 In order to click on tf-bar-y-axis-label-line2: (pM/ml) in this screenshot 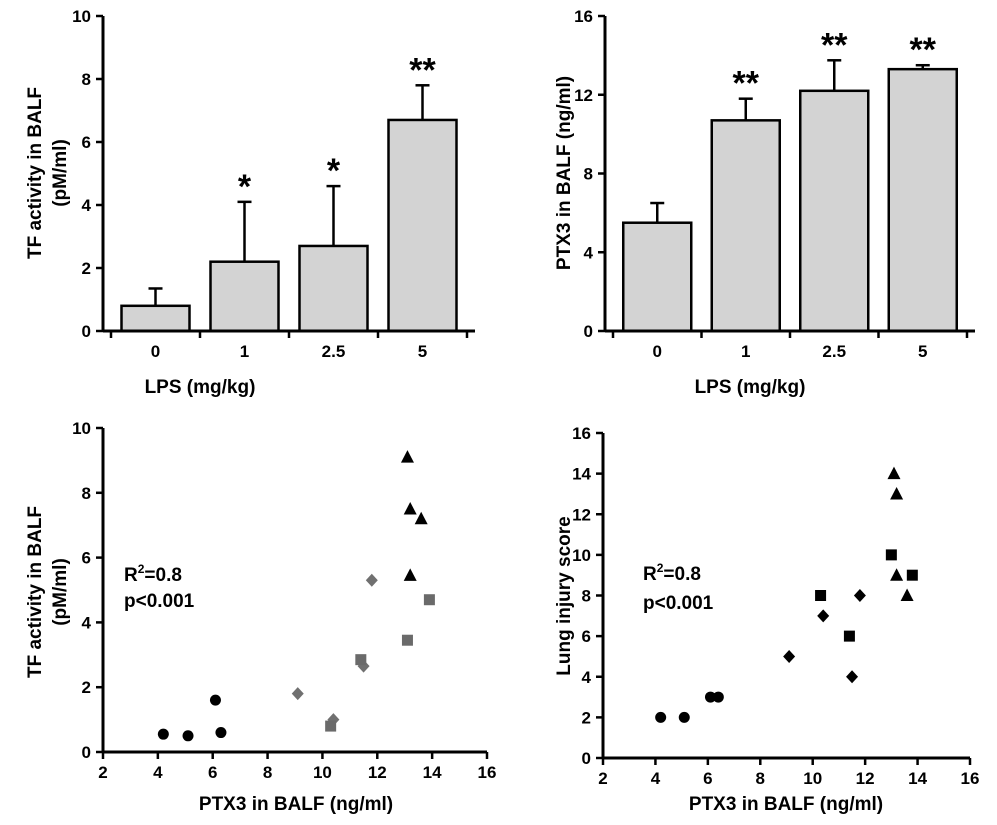, I will do `click(60, 173)`.